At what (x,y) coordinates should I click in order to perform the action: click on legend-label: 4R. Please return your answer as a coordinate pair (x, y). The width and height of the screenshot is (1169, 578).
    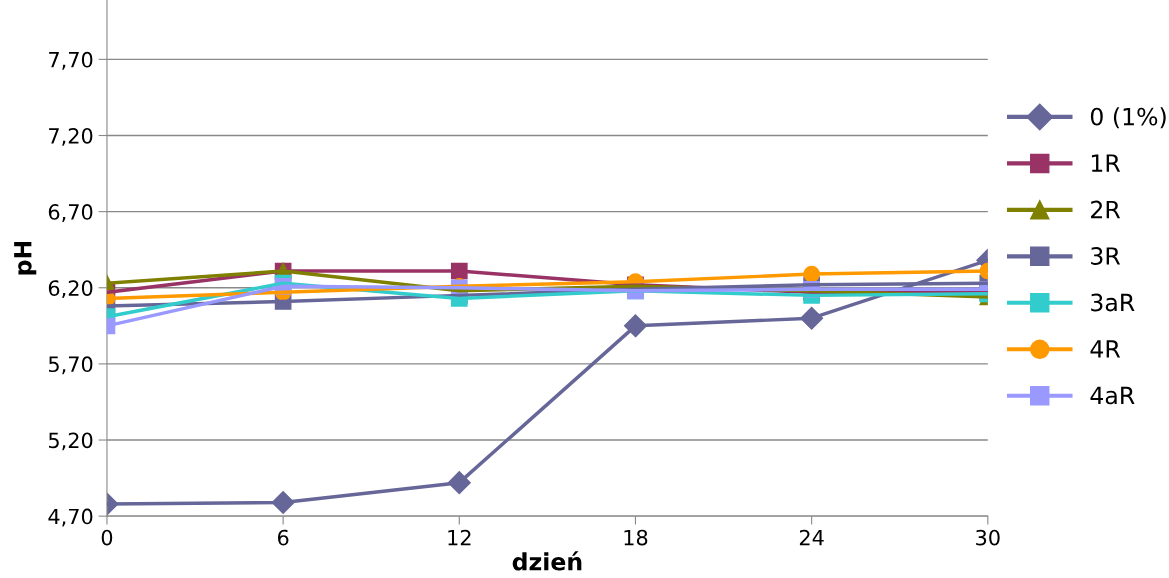
    Looking at the image, I should click on (1105, 349).